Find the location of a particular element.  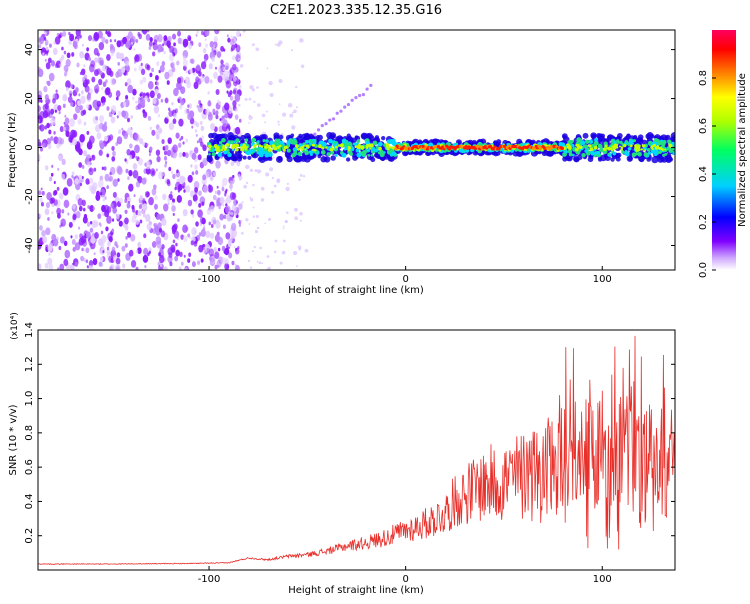

spectrogram-ylabel: Frequency (Hz) is located at coordinates (12, 150).